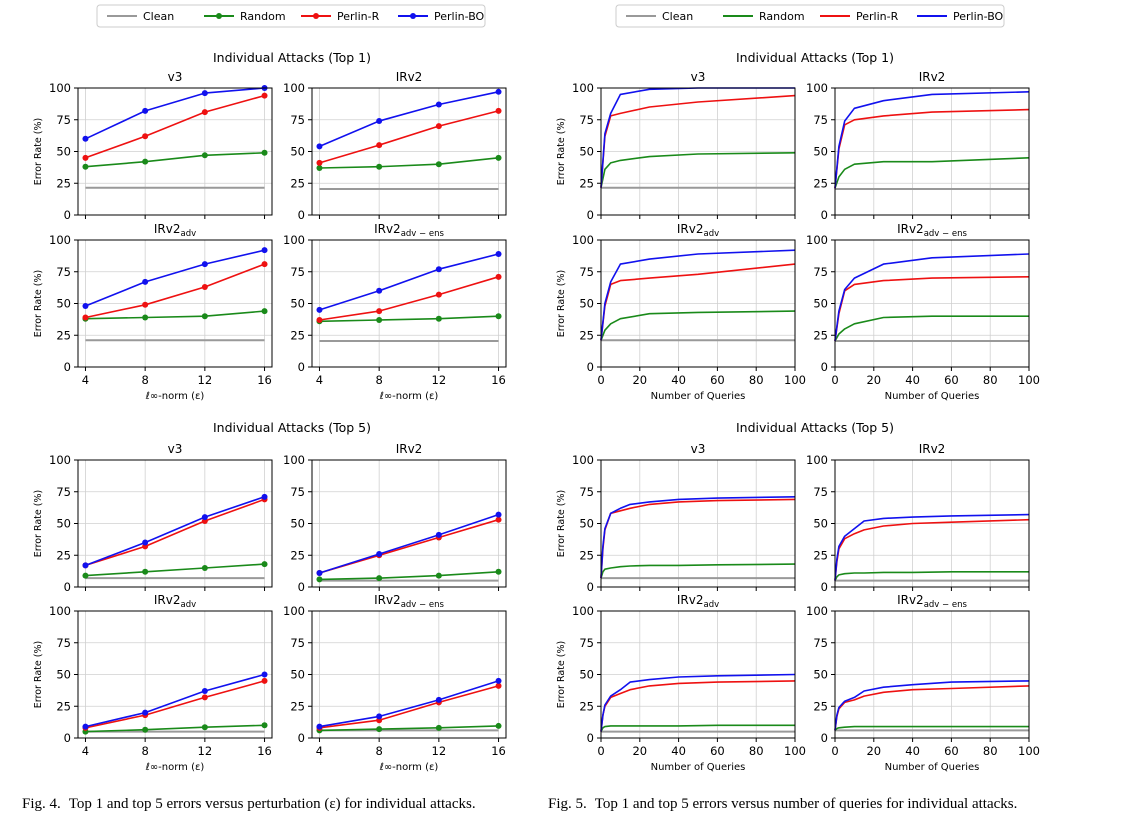 The width and height of the screenshot is (1126, 838). I want to click on panel: 0 25 50 75 100 IRv2, so click(395, 518).